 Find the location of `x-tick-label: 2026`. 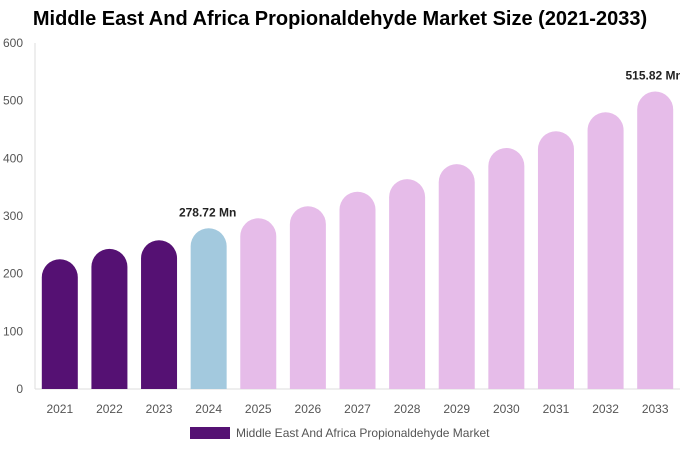

x-tick-label: 2026 is located at coordinates (308, 409).